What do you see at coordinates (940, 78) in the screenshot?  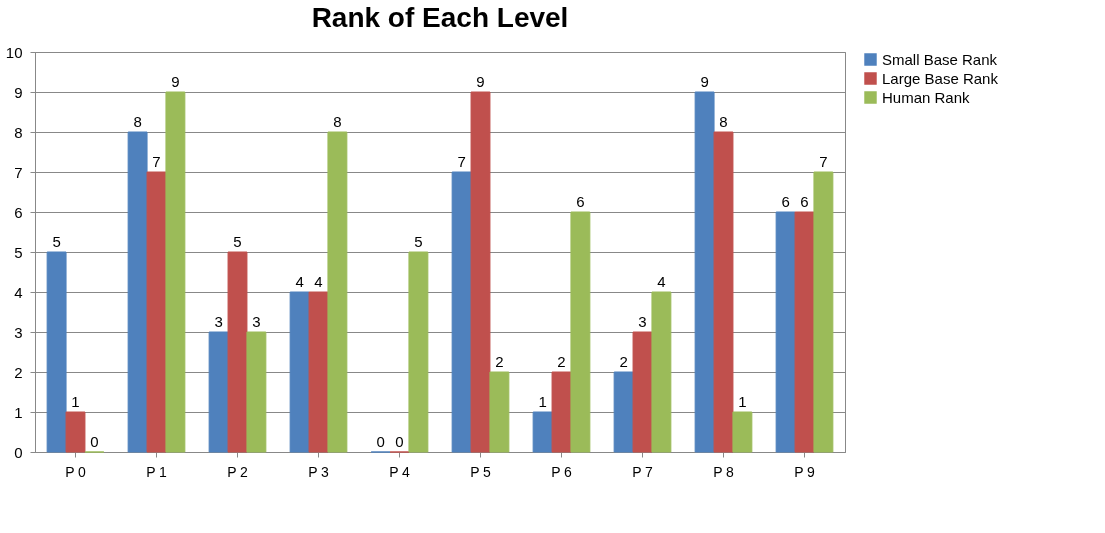 I see `legend-label: Large Base Rank` at bounding box center [940, 78].